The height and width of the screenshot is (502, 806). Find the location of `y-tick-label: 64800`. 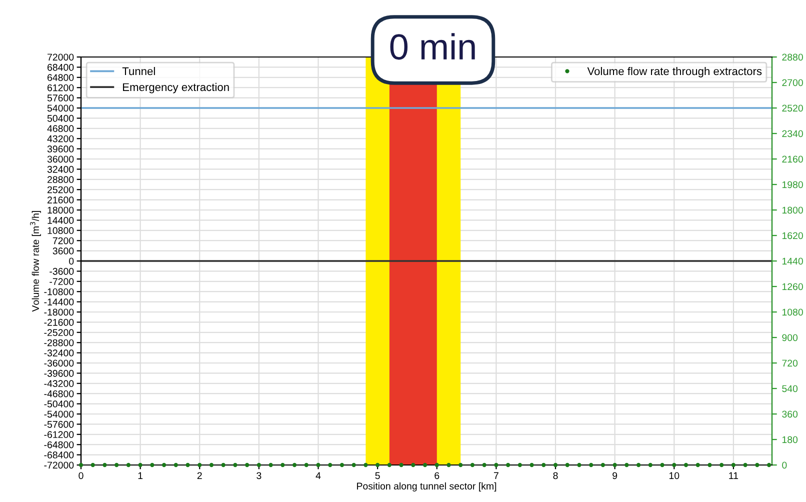

y-tick-label: 64800 is located at coordinates (61, 78).